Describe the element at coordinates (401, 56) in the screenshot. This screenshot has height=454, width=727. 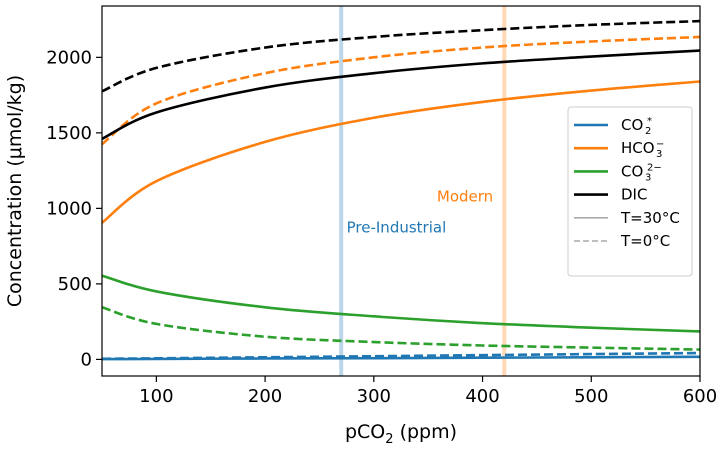
I see `series-line-dic_0c` at that location.